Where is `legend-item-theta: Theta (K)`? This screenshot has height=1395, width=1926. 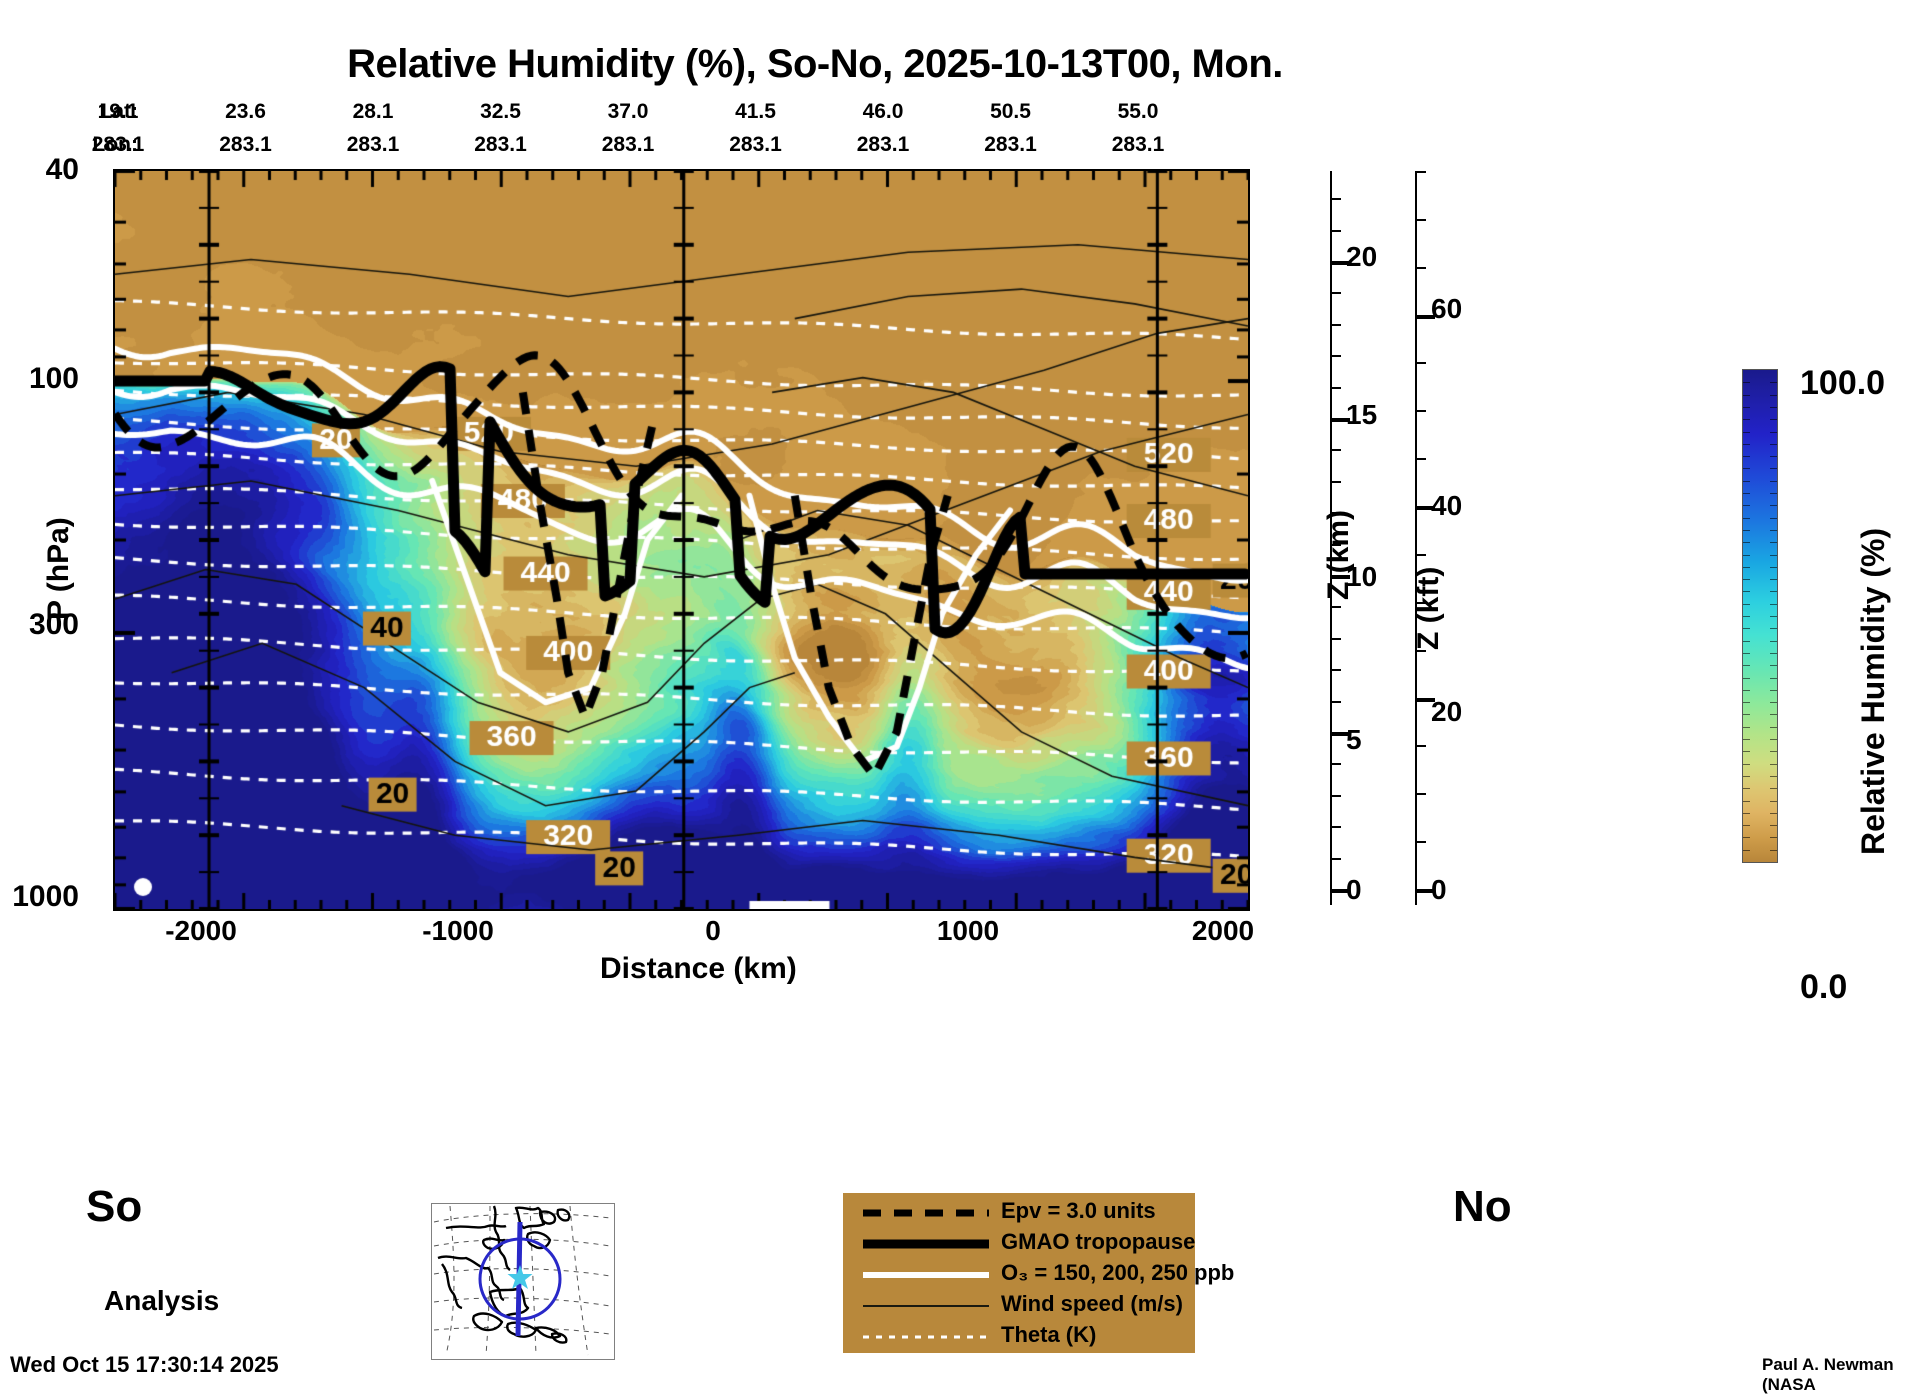 legend-item-theta: Theta (K) is located at coordinates (1019, 1337).